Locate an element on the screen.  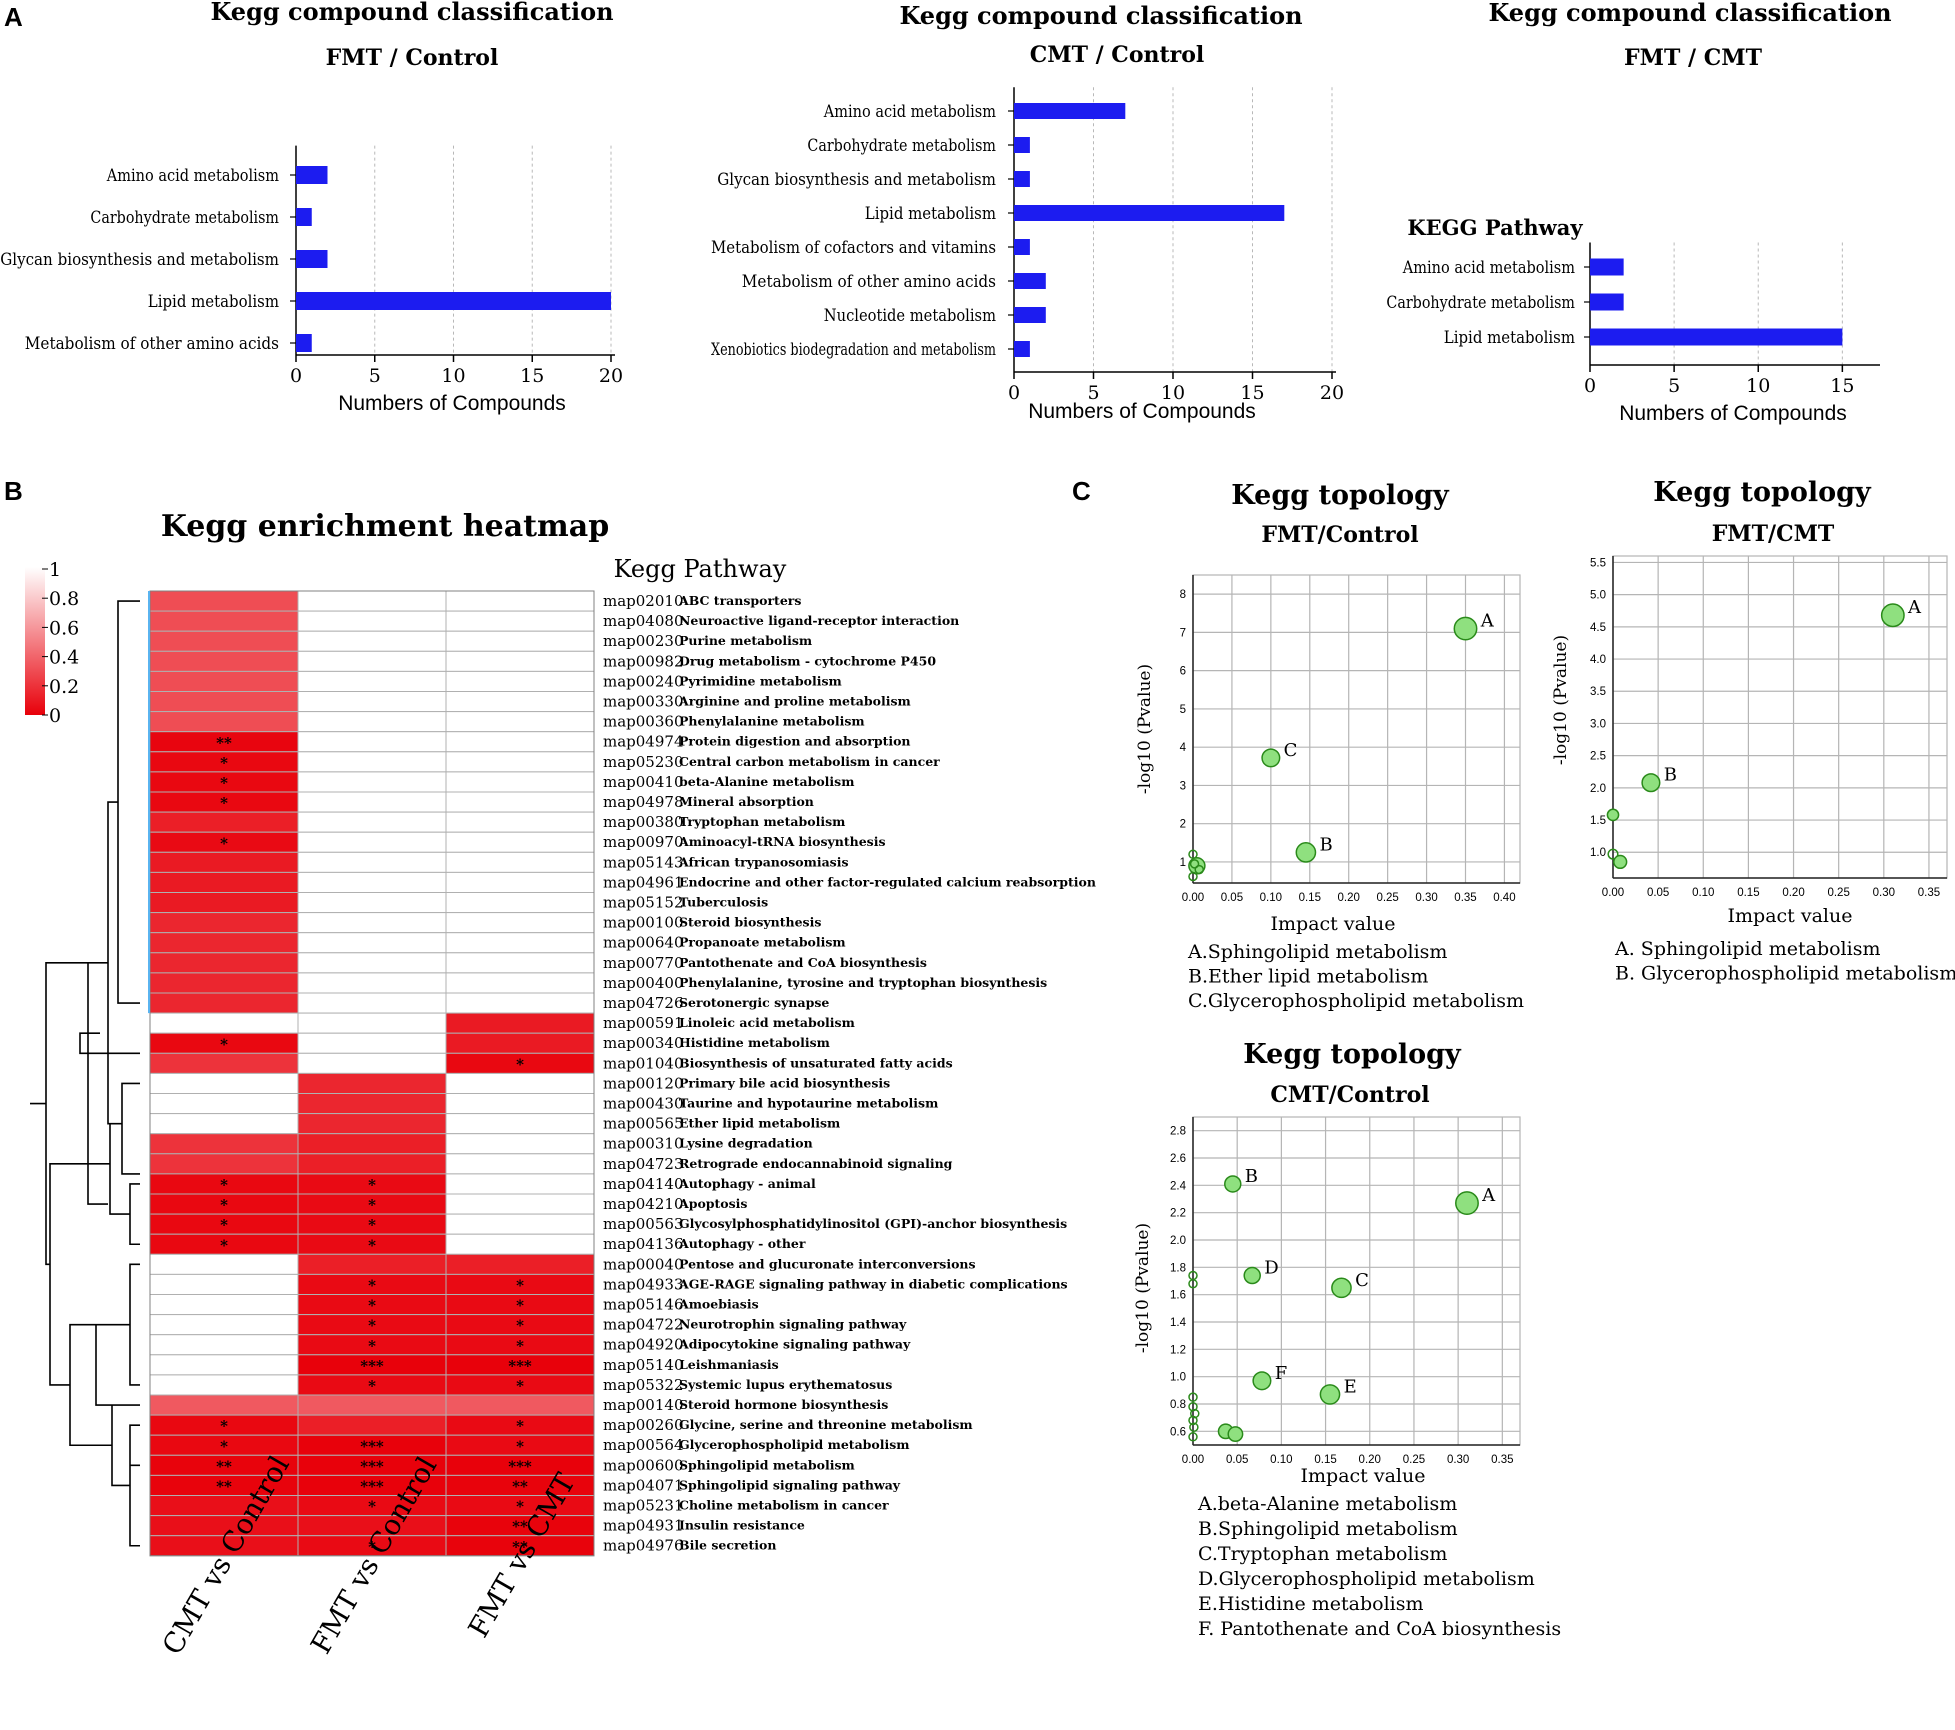
y-axis-label: -log10 (Pvalue) is located at coordinates (1561, 700).